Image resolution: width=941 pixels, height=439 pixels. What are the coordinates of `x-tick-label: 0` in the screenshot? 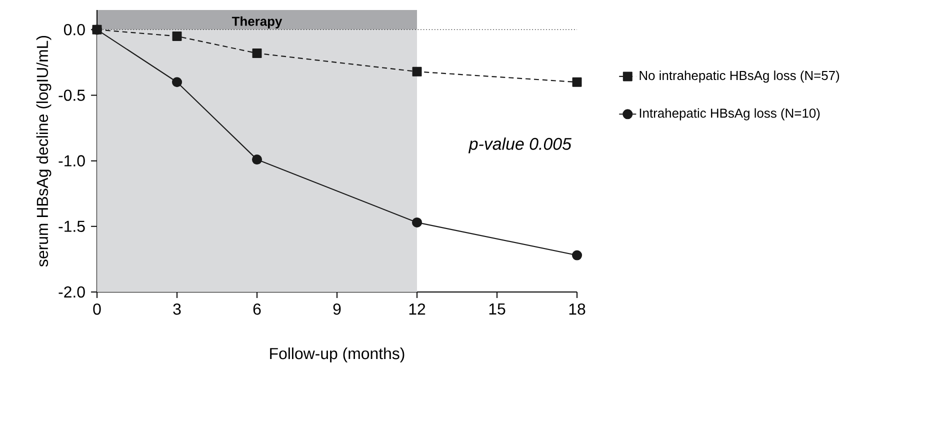 It's located at (97, 309).